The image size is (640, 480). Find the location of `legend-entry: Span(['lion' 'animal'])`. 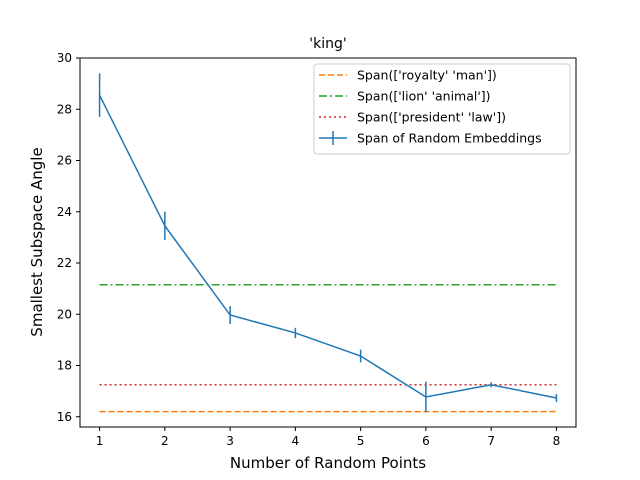

legend-entry: Span(['lion' 'animal']) is located at coordinates (405, 96).